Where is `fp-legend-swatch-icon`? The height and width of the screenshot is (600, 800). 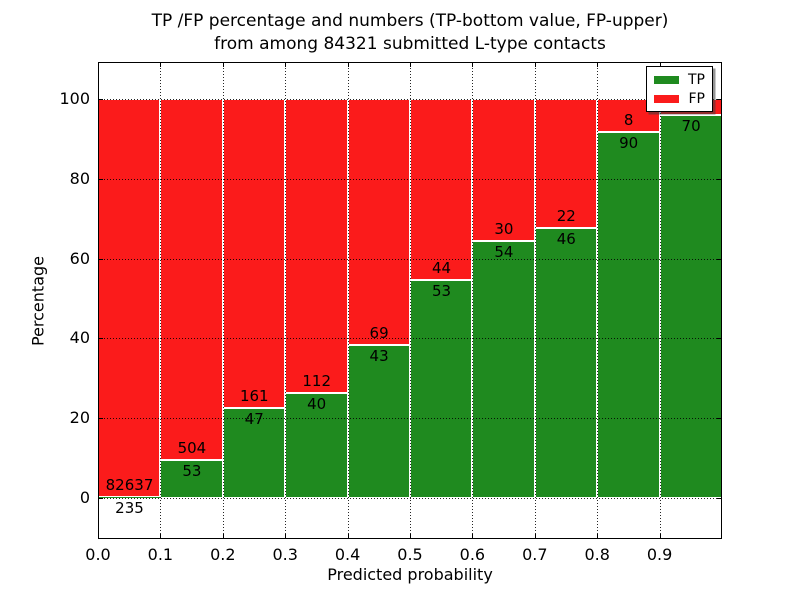
fp-legend-swatch-icon is located at coordinates (666, 98).